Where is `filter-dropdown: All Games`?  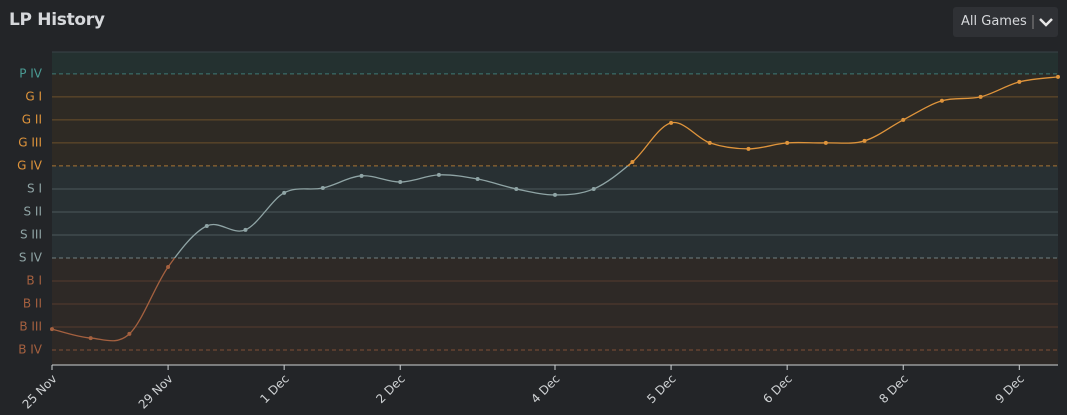
filter-dropdown: All Games is located at coordinates (1005, 22).